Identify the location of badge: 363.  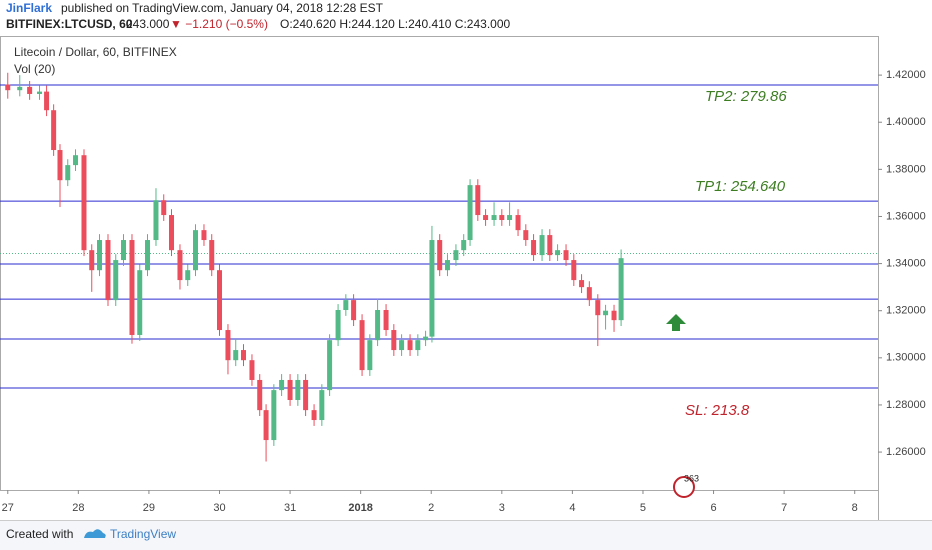
(691, 478).